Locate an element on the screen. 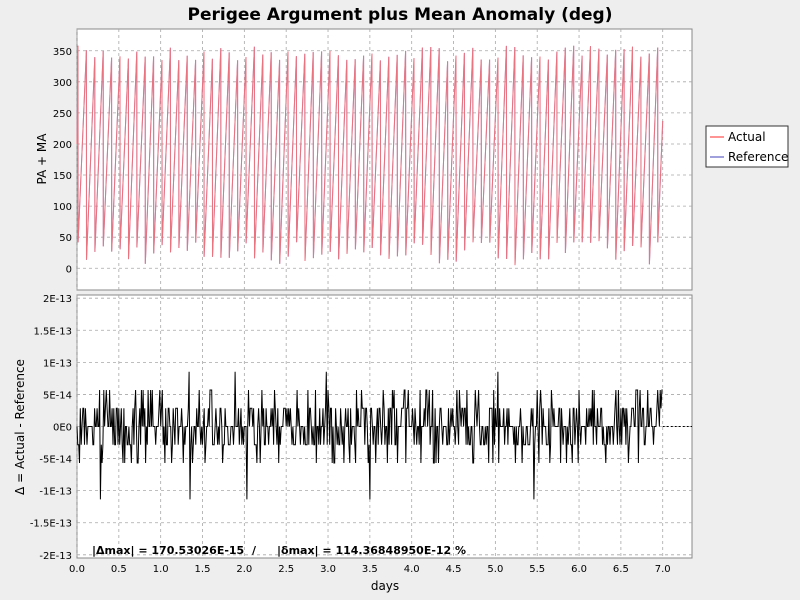  top-y-axis-label: PA + MA is located at coordinates (42, 159).